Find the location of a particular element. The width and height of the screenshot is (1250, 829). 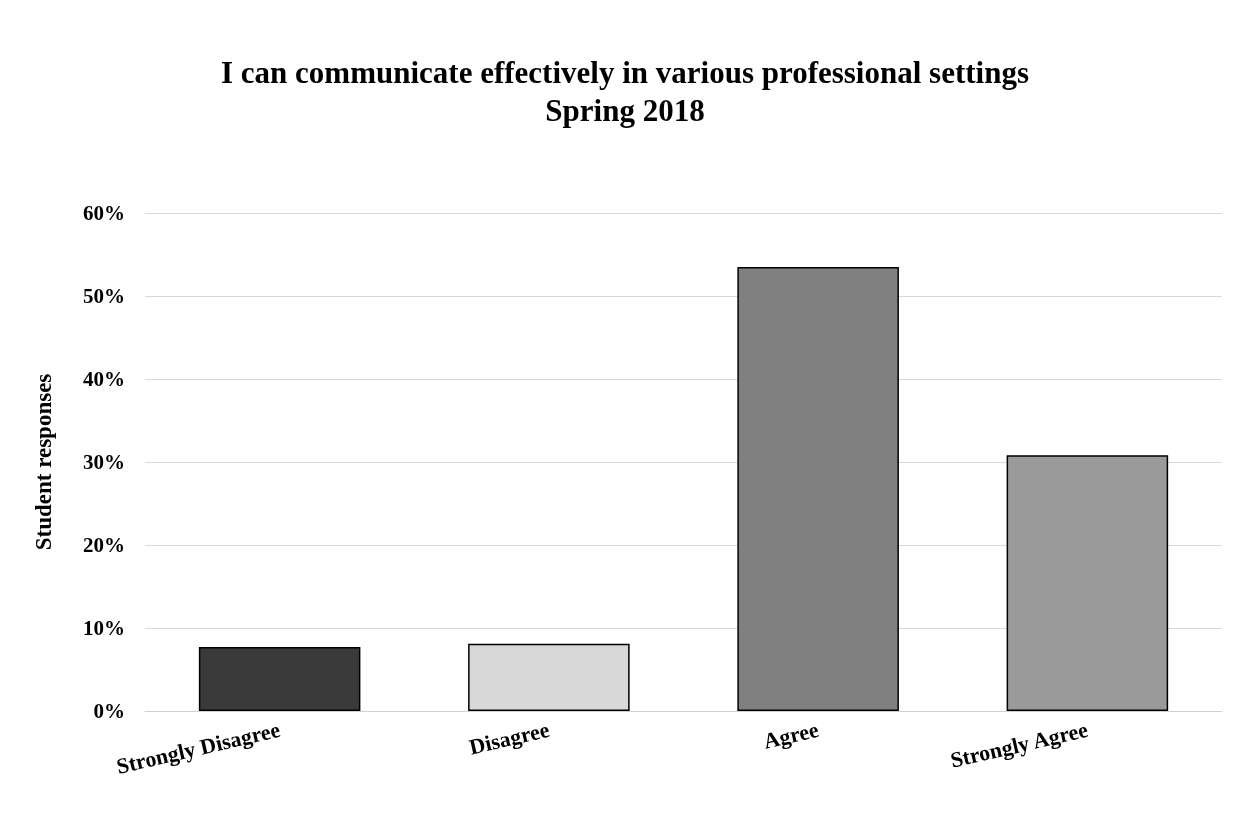

y-axis-title: Student responses is located at coordinates (43, 462).